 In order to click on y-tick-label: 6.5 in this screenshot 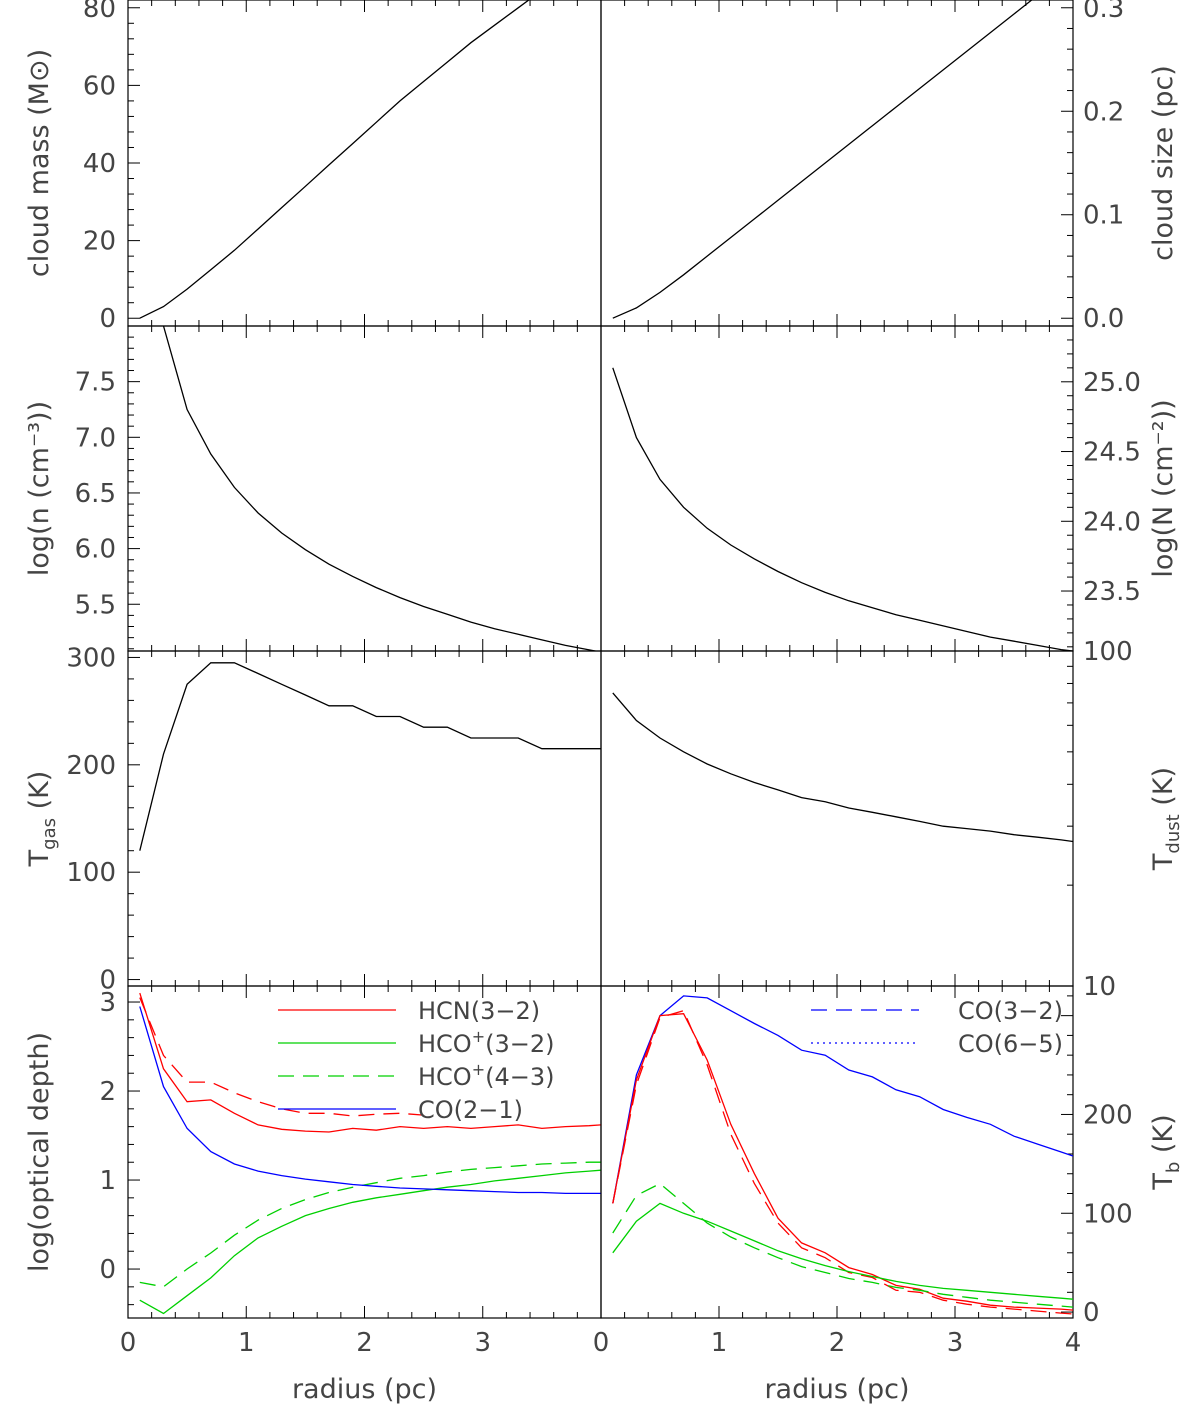, I will do `click(95, 494)`.